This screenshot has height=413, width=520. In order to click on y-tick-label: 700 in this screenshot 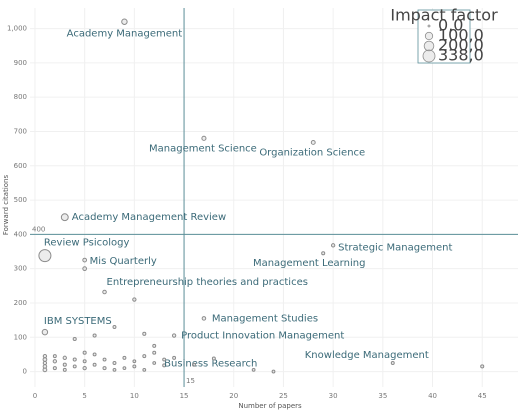, I will do `click(20, 131)`.